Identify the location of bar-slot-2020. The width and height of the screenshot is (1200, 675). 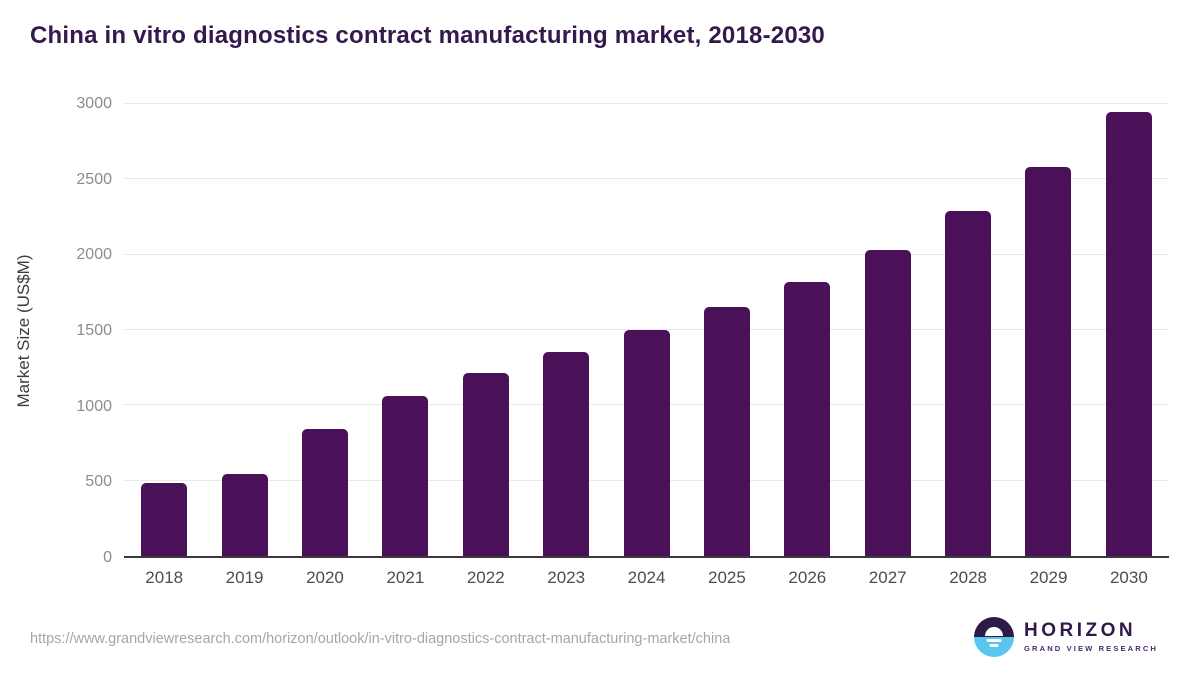
(325, 330).